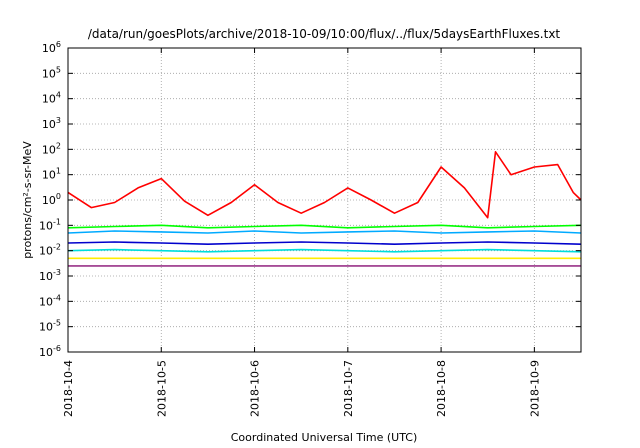 This screenshot has height=448, width=640. Describe the element at coordinates (255, 388) in the screenshot. I see `x-tick-label: 2018-10-6` at that location.